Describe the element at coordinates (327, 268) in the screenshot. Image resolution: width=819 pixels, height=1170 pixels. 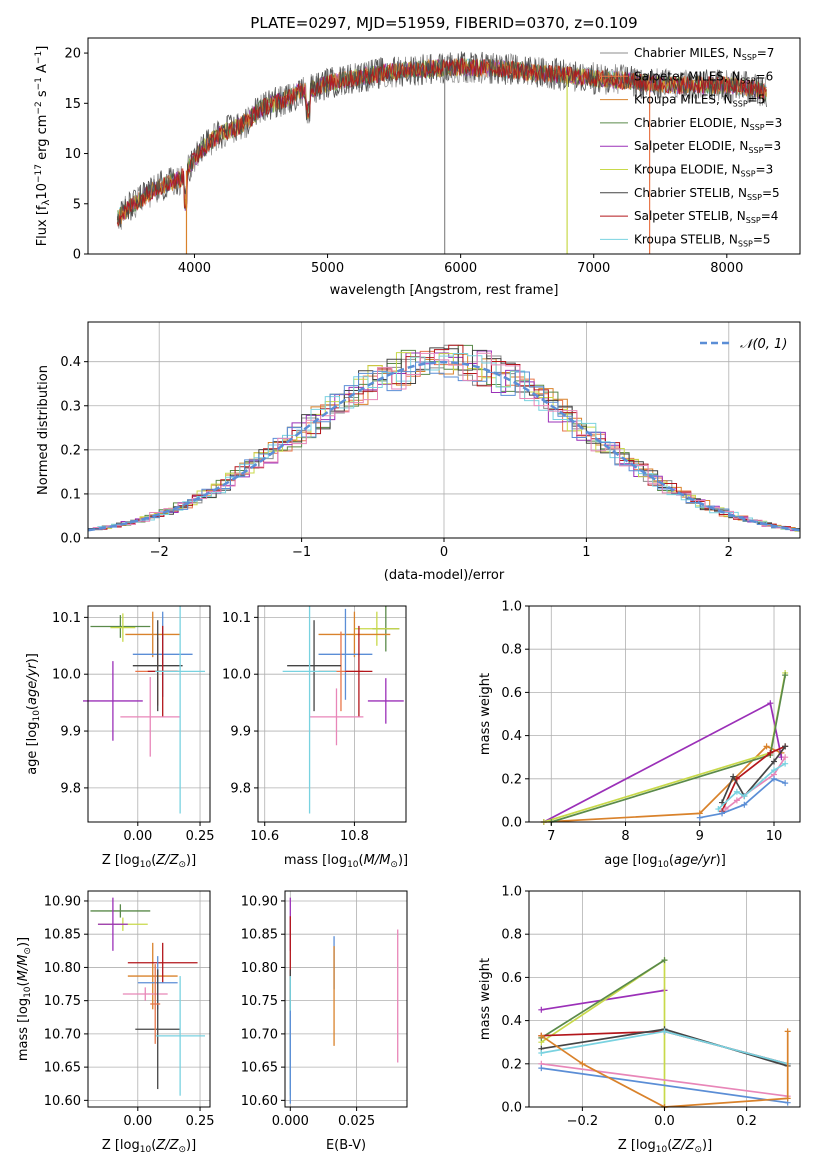
I see `x-tick-label: 5000` at that location.